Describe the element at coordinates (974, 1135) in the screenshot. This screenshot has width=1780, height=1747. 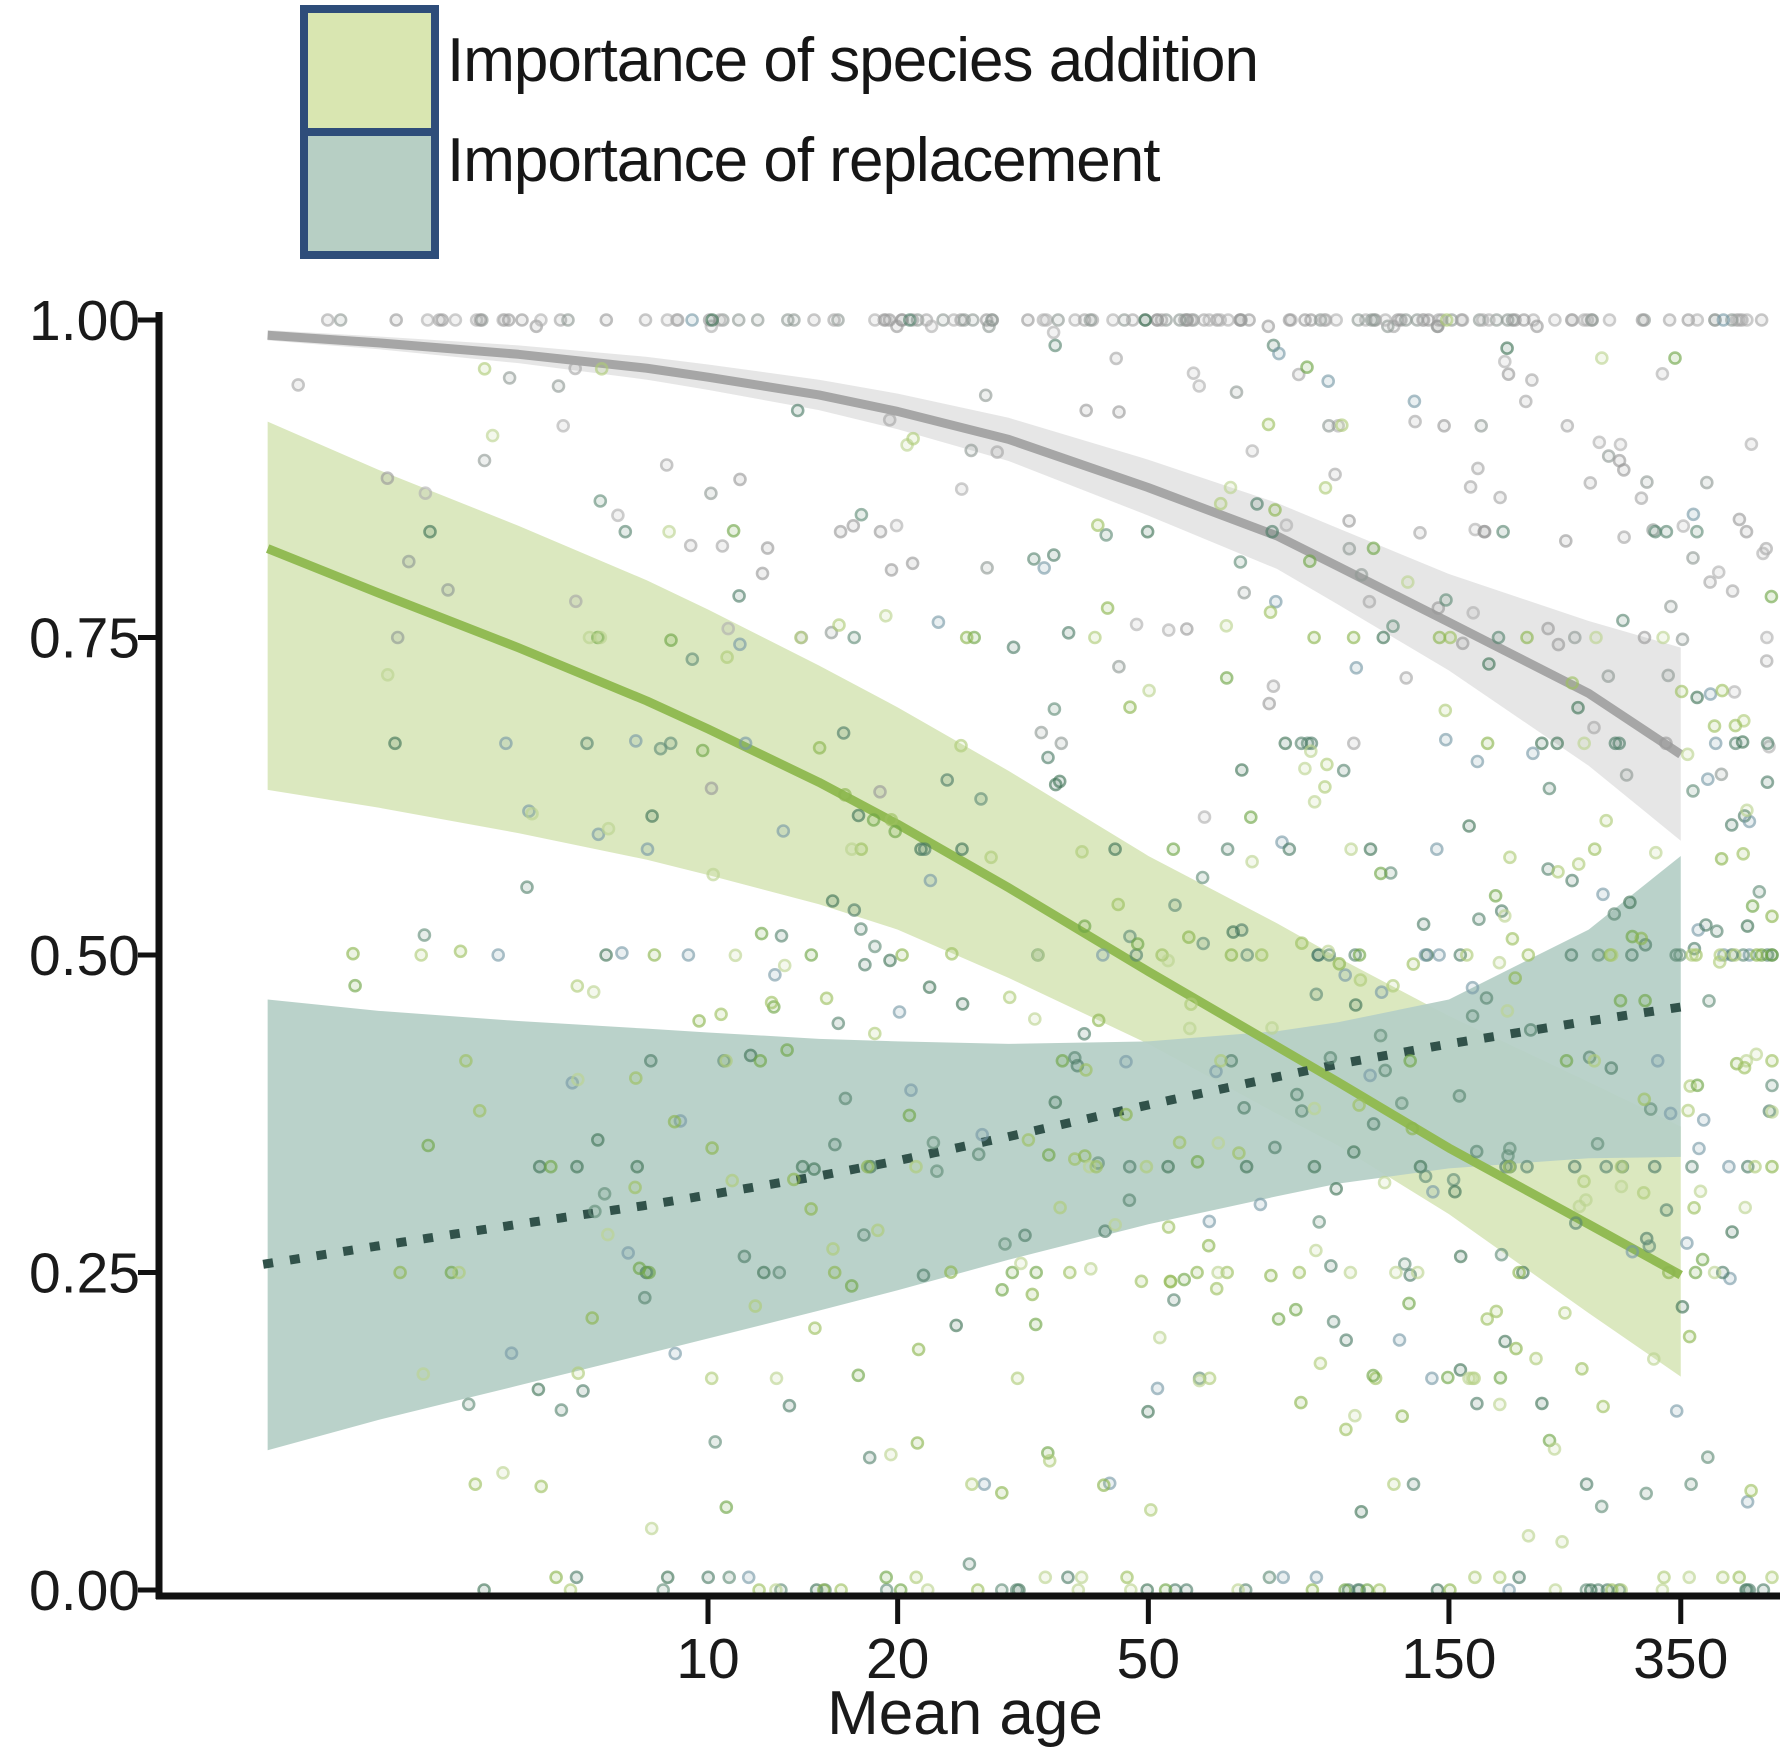
I see `replacement-trend-line` at that location.